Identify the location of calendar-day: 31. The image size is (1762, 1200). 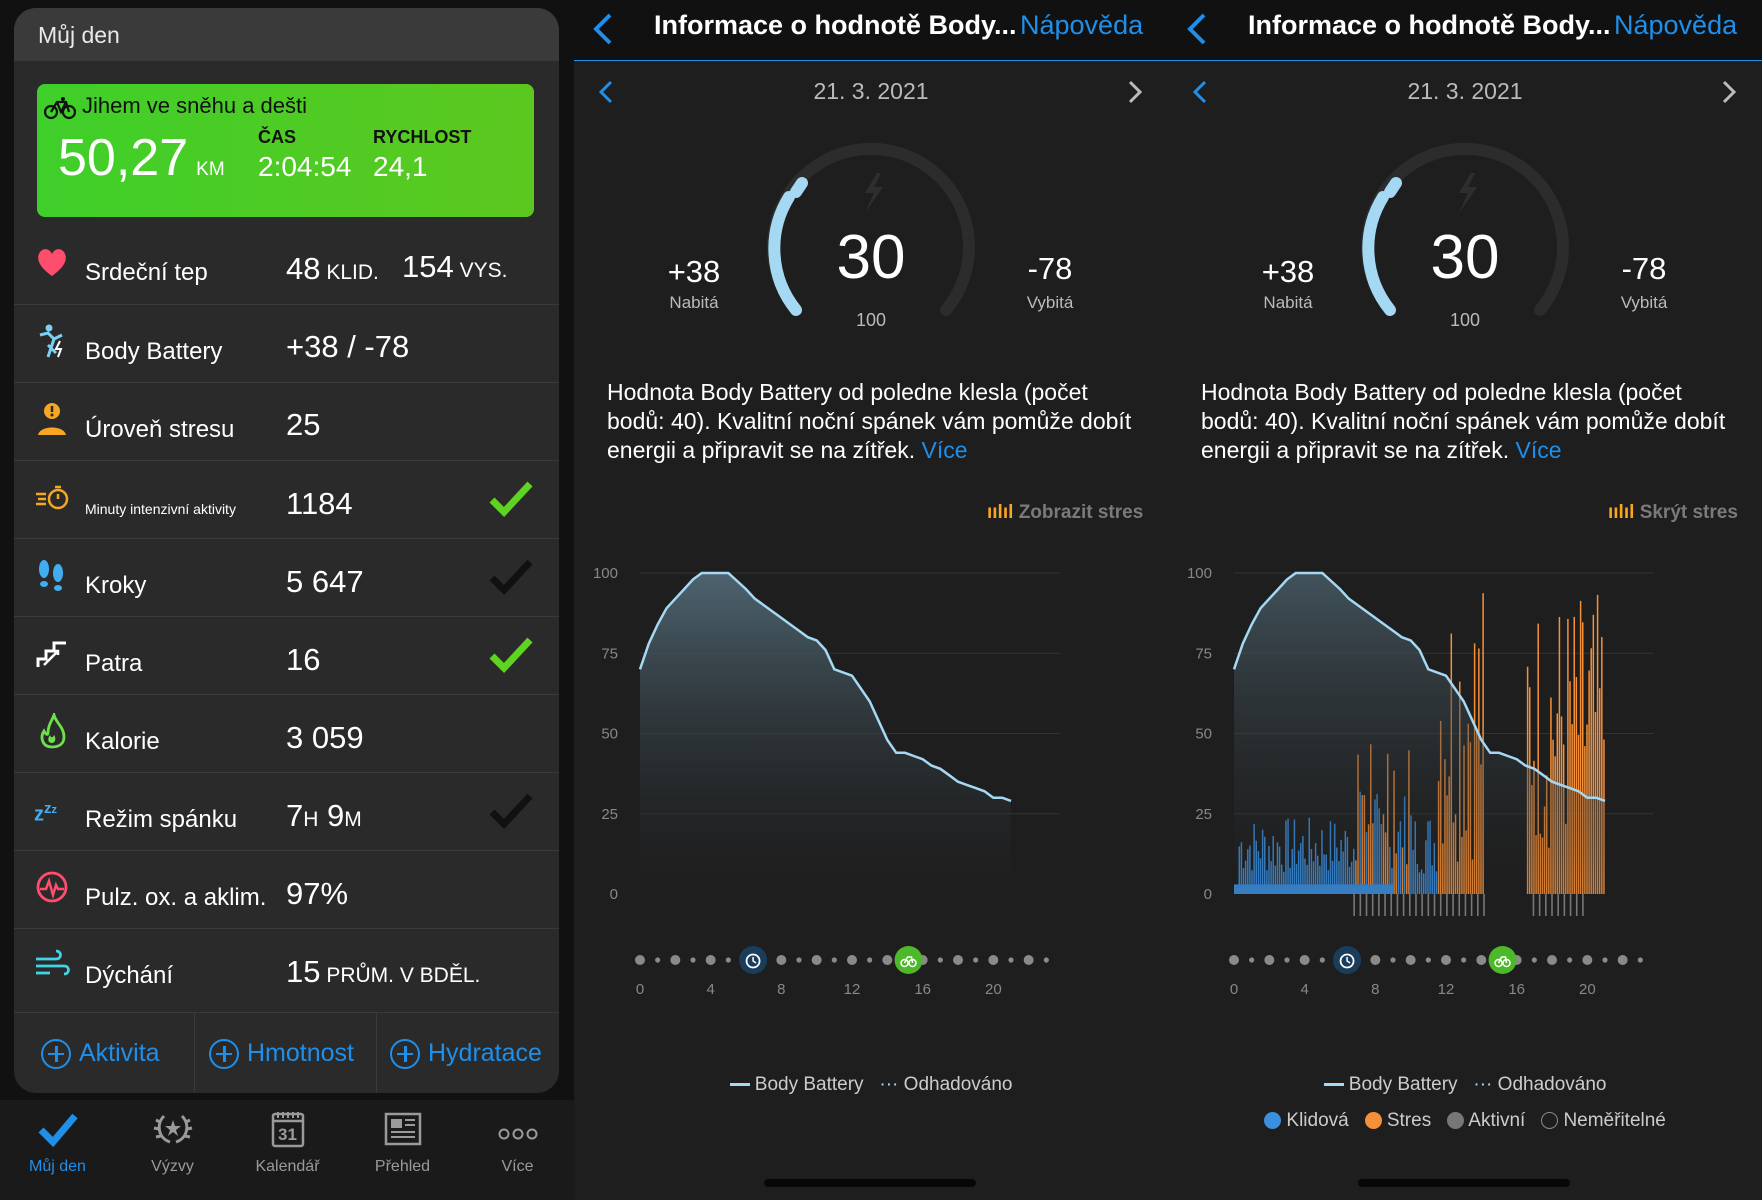
(287, 1134).